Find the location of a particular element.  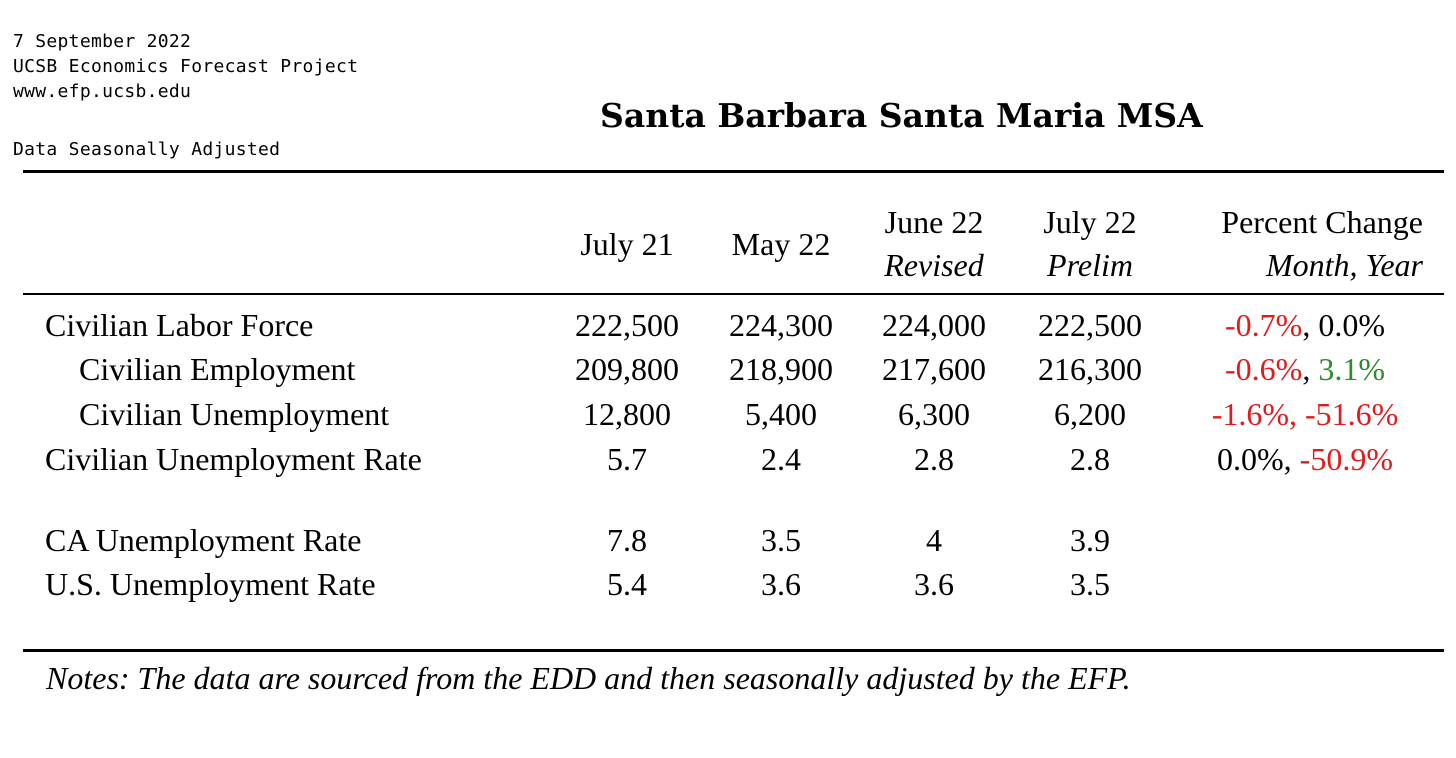

organization-name: UCSB Economics Forecast Project is located at coordinates (186, 66).